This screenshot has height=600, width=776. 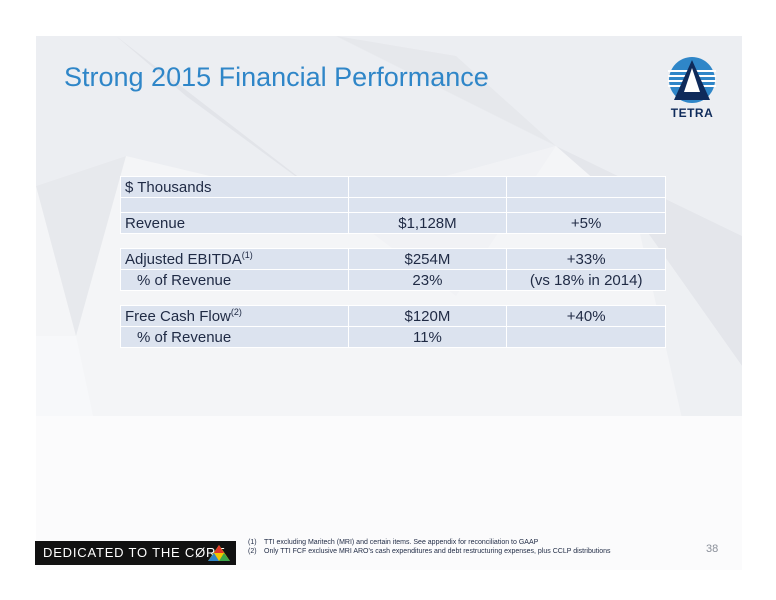 I want to click on row-label: Adjusted EBITDA, so click(x=183, y=259).